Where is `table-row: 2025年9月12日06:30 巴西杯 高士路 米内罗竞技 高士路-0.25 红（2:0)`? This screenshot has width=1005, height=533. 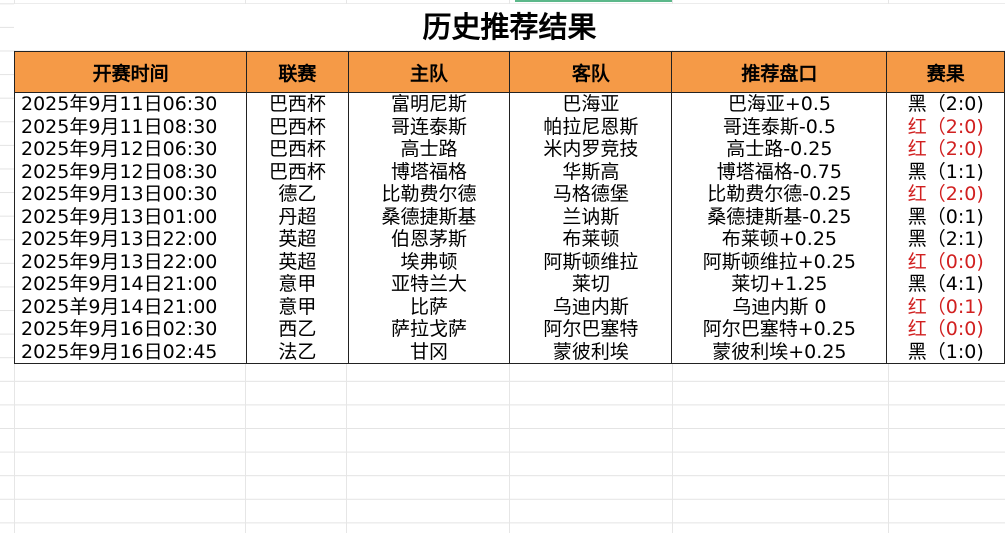
table-row: 2025年9月12日06:30 巴西杯 高士路 米内罗竞技 高士路-0.25 红（2:0) is located at coordinates (509, 149).